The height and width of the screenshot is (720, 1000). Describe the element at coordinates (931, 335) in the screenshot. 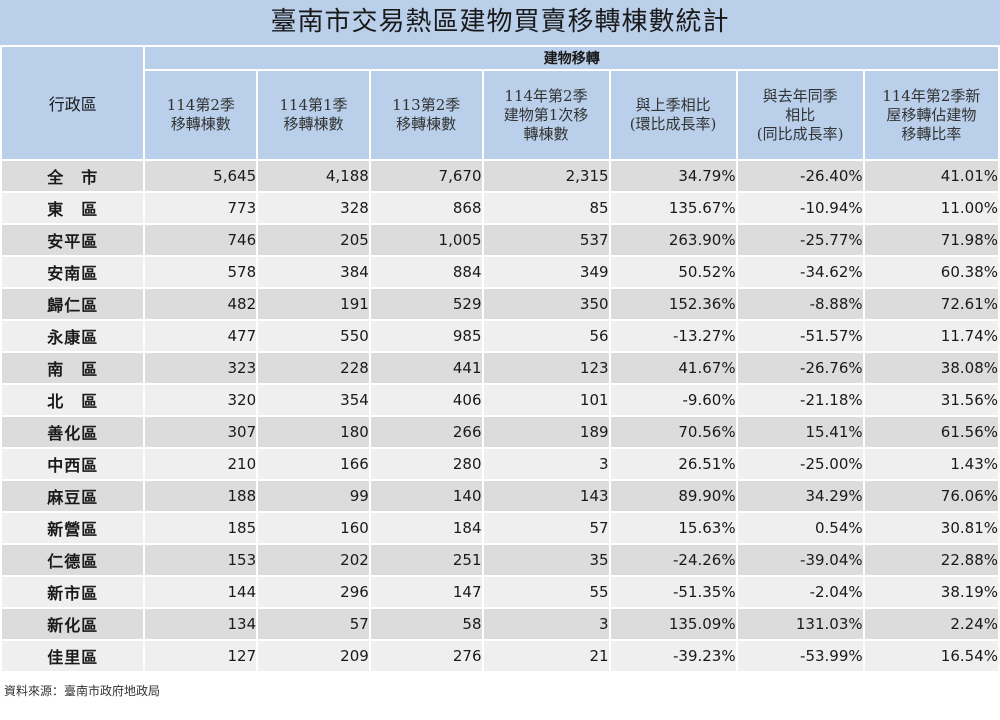

I see `value-cell: 11.74%` at that location.